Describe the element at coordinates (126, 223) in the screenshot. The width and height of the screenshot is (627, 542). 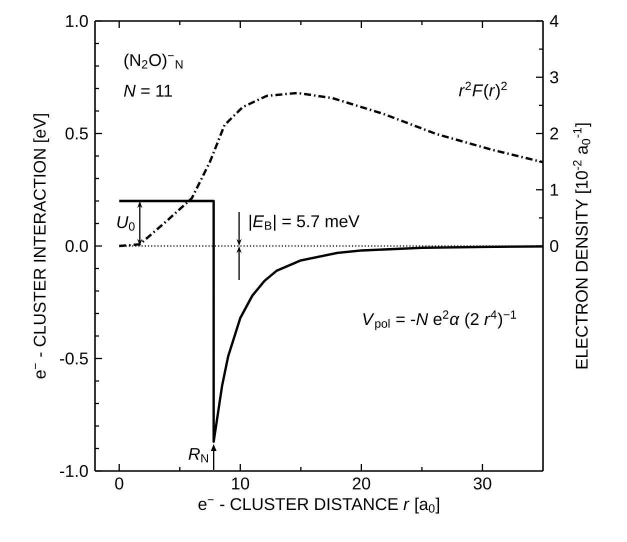
I see `annotation: U$_{0}$` at that location.